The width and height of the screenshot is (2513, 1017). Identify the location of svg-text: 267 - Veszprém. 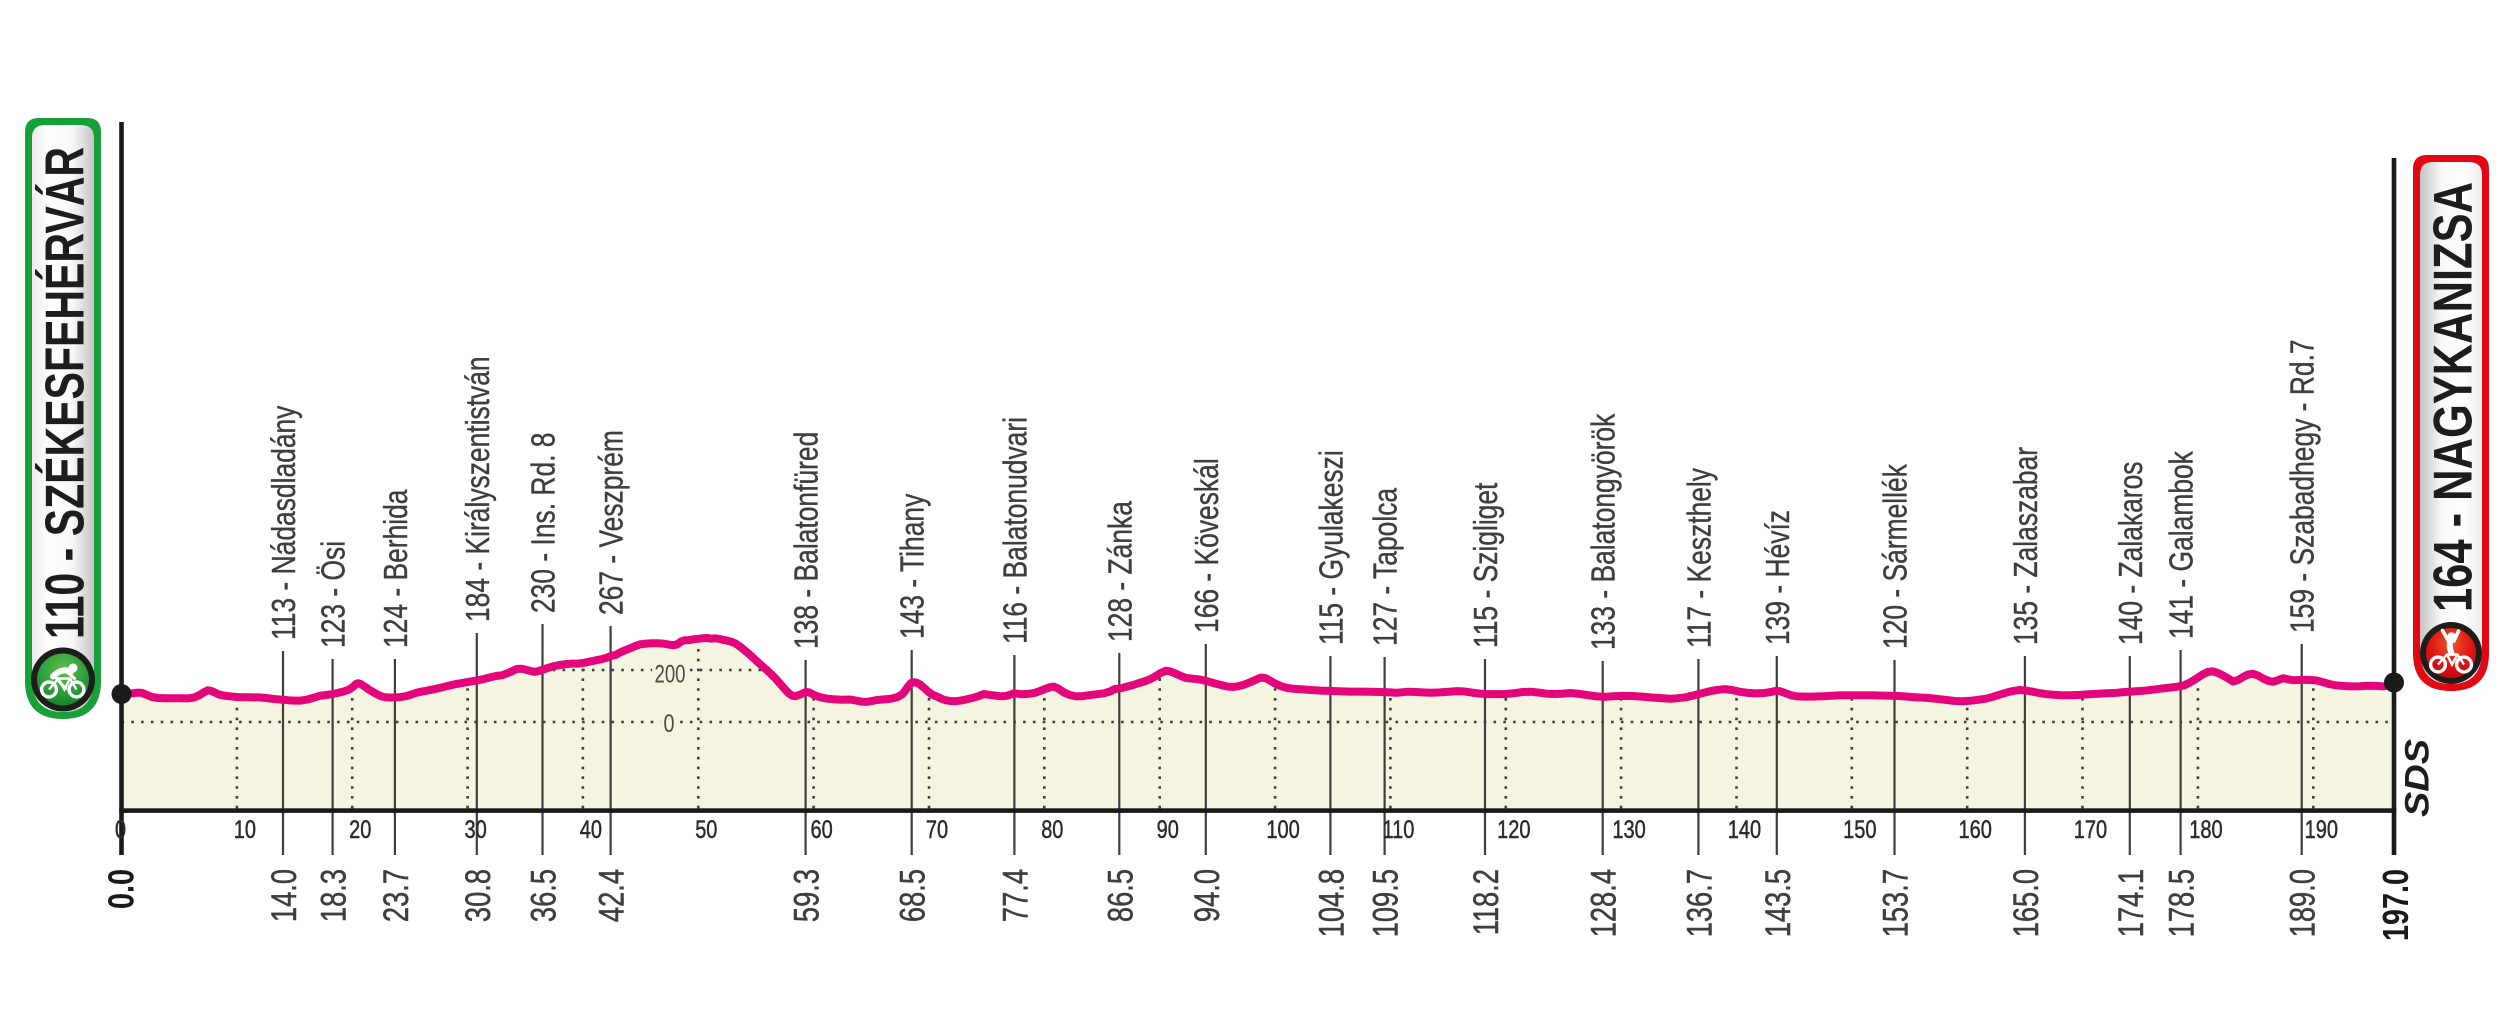
(611, 522).